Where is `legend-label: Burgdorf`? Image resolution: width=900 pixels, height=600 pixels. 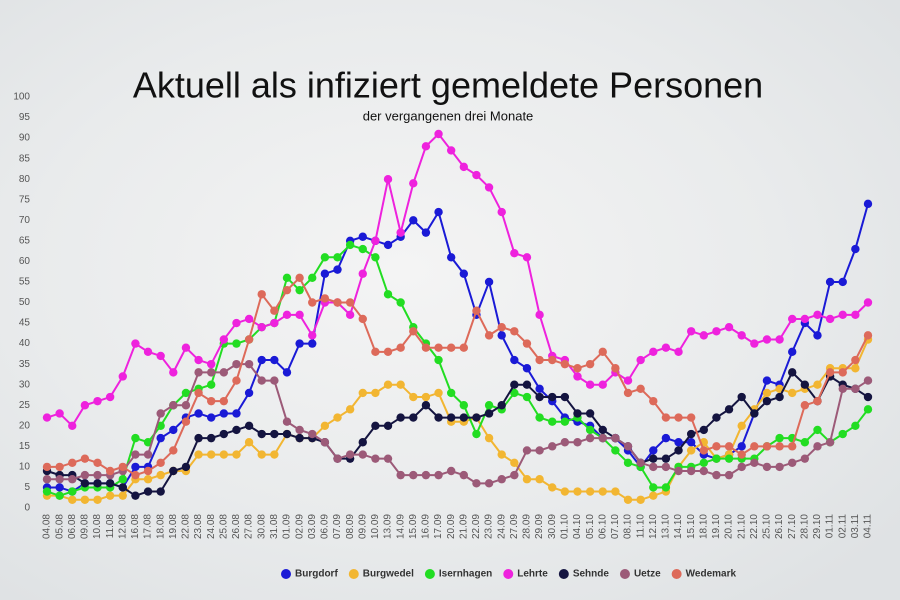
legend-label: Burgdorf is located at coordinates (316, 574).